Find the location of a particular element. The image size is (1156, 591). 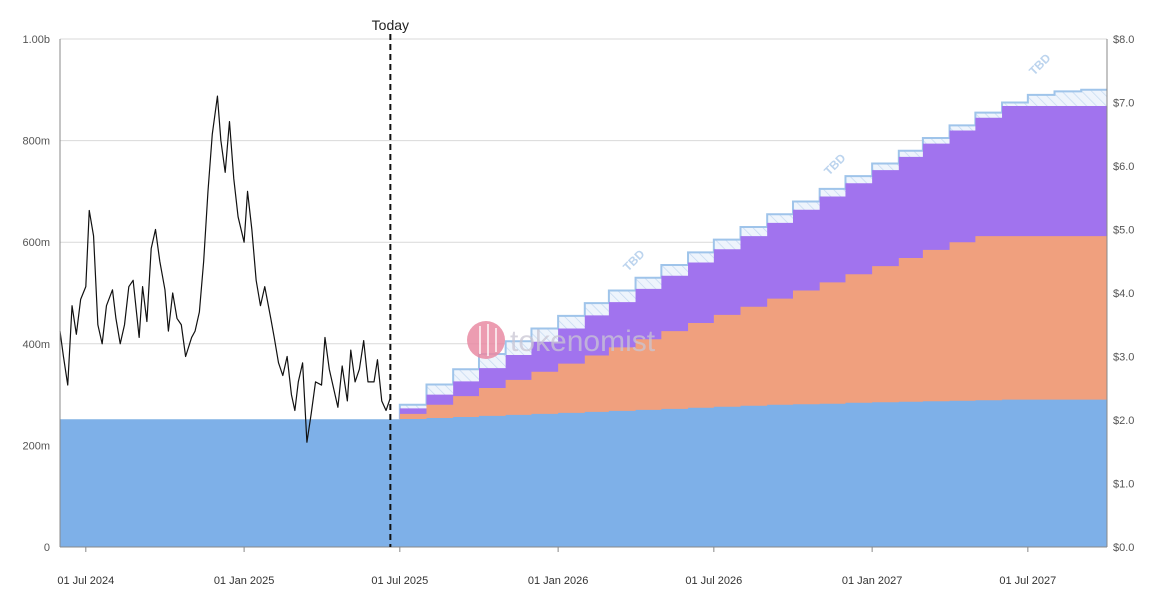

watermark: tokenomist is located at coordinates (561, 340).